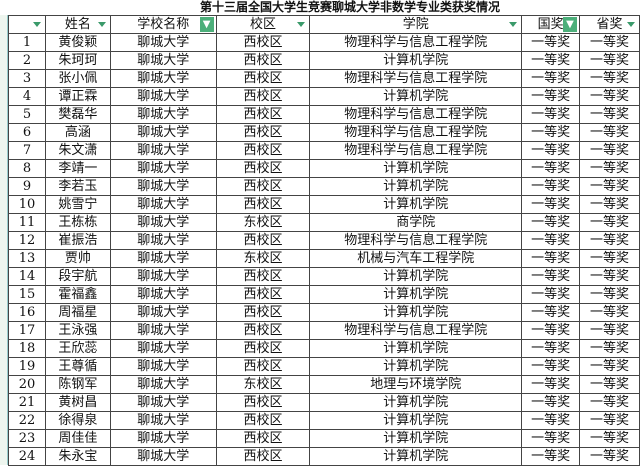 The image size is (640, 466). What do you see at coordinates (77, 240) in the screenshot?
I see `cell-name: 崔振浩` at bounding box center [77, 240].